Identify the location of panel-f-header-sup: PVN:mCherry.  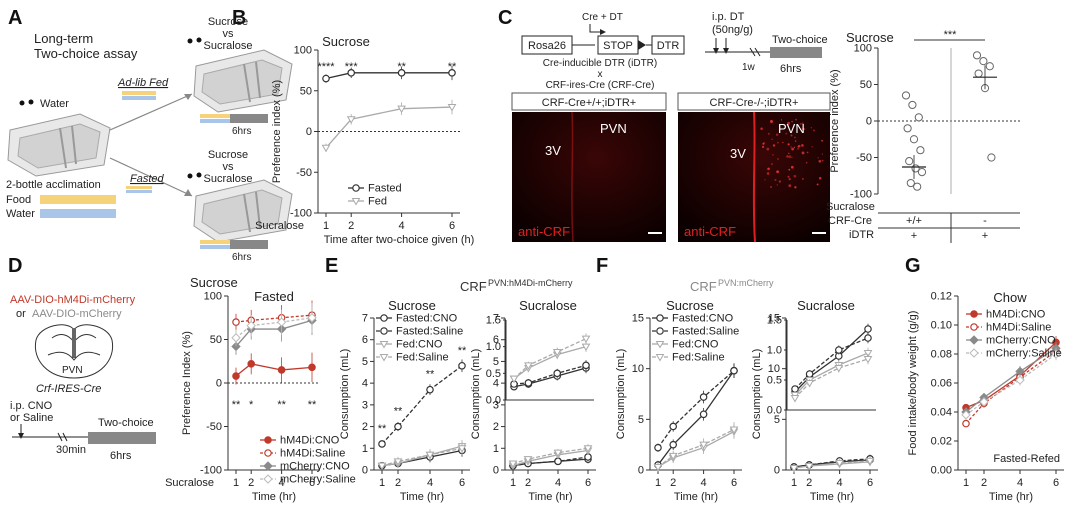
(746, 283).